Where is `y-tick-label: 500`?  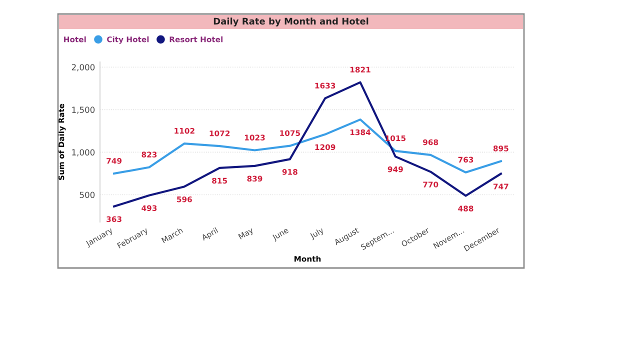 y-tick-label: 500 is located at coordinates (87, 195).